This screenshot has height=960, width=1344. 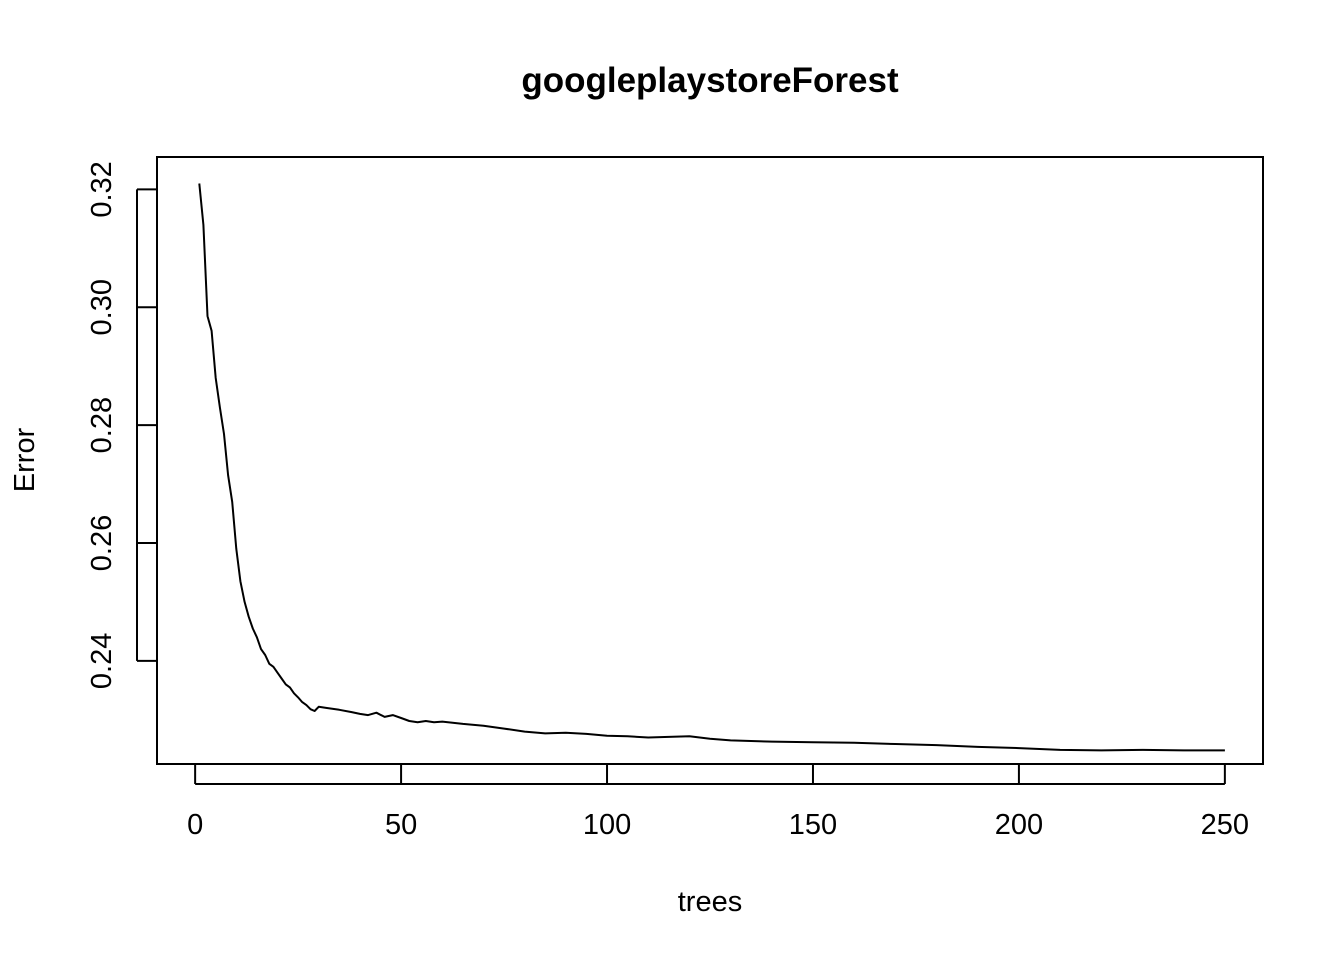 What do you see at coordinates (102, 543) in the screenshot?
I see `y-tick-label: 0.26` at bounding box center [102, 543].